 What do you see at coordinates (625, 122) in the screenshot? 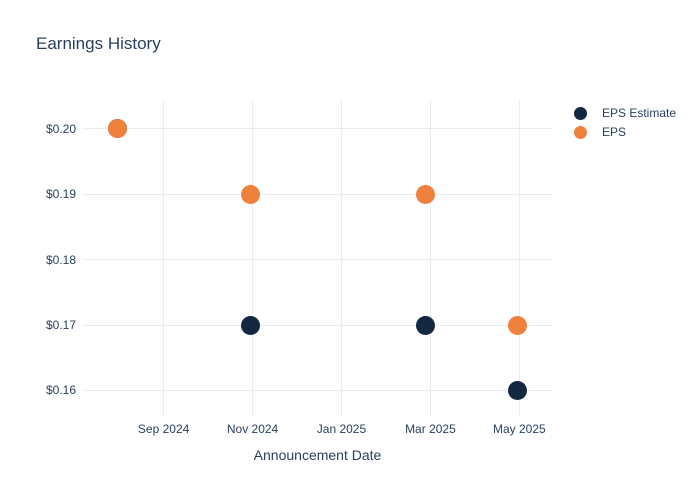
I see `legend: EPS Estimate EPS` at bounding box center [625, 122].